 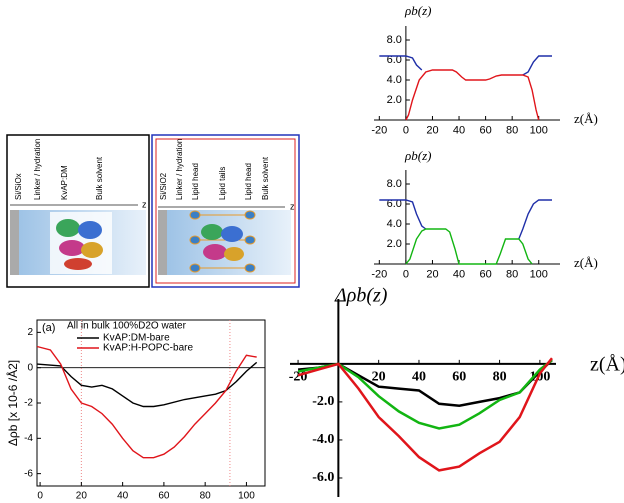 What do you see at coordinates (222, 183) in the screenshot?
I see `layer-label: Lipid tails` at bounding box center [222, 183].